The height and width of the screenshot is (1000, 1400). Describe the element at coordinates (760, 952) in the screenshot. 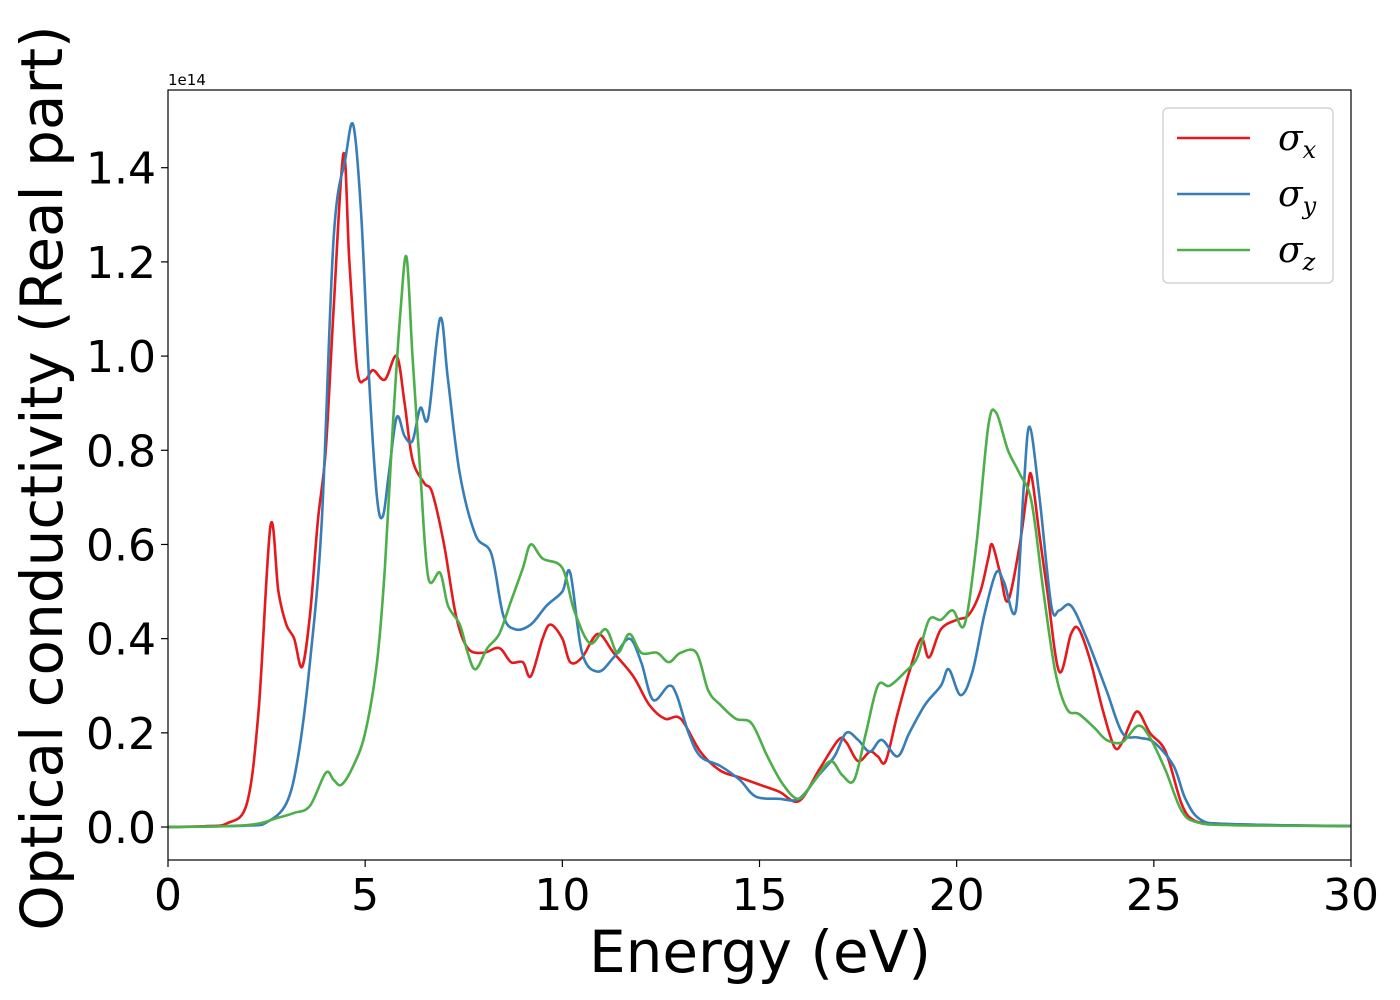

I see `x-axis-title: Energy (eV)` at that location.